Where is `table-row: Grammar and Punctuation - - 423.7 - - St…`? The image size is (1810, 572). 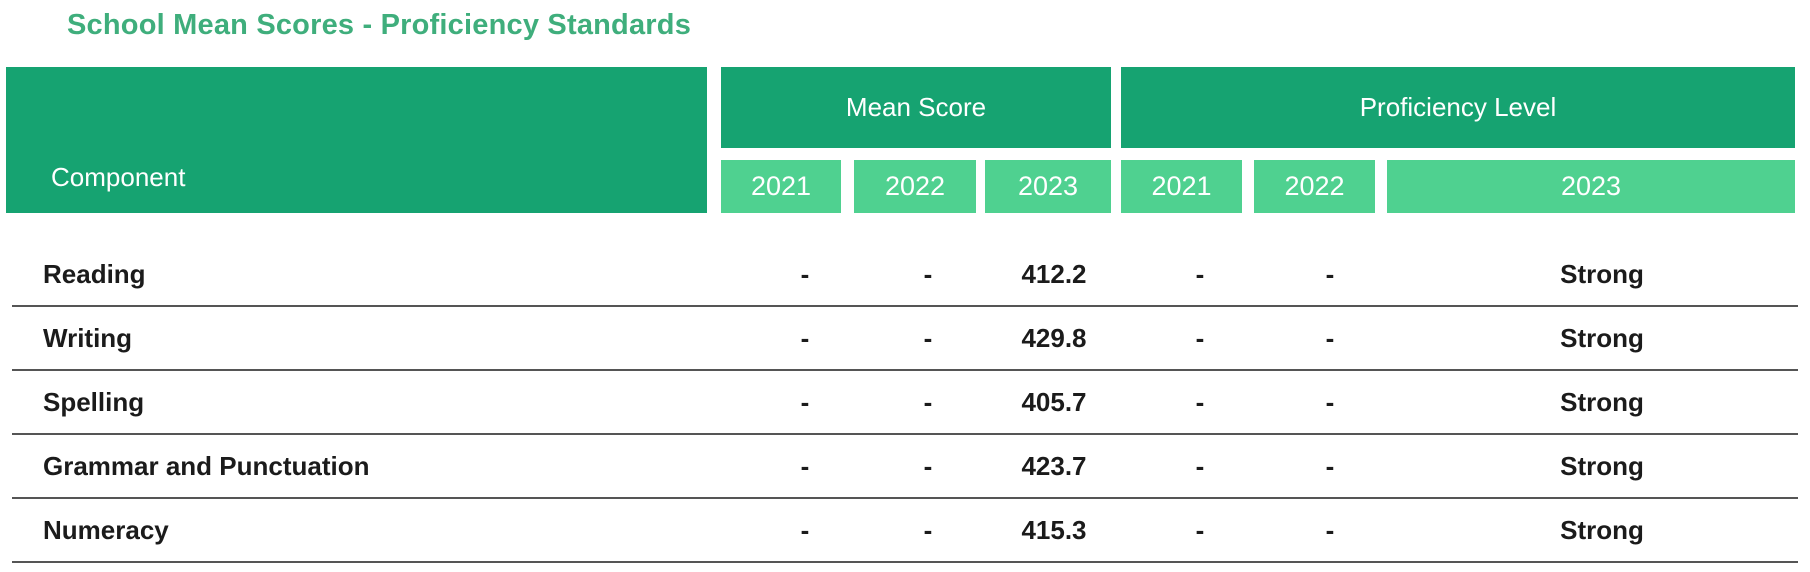
table-row: Grammar and Punctuation - - 423.7 - - St… is located at coordinates (905, 467).